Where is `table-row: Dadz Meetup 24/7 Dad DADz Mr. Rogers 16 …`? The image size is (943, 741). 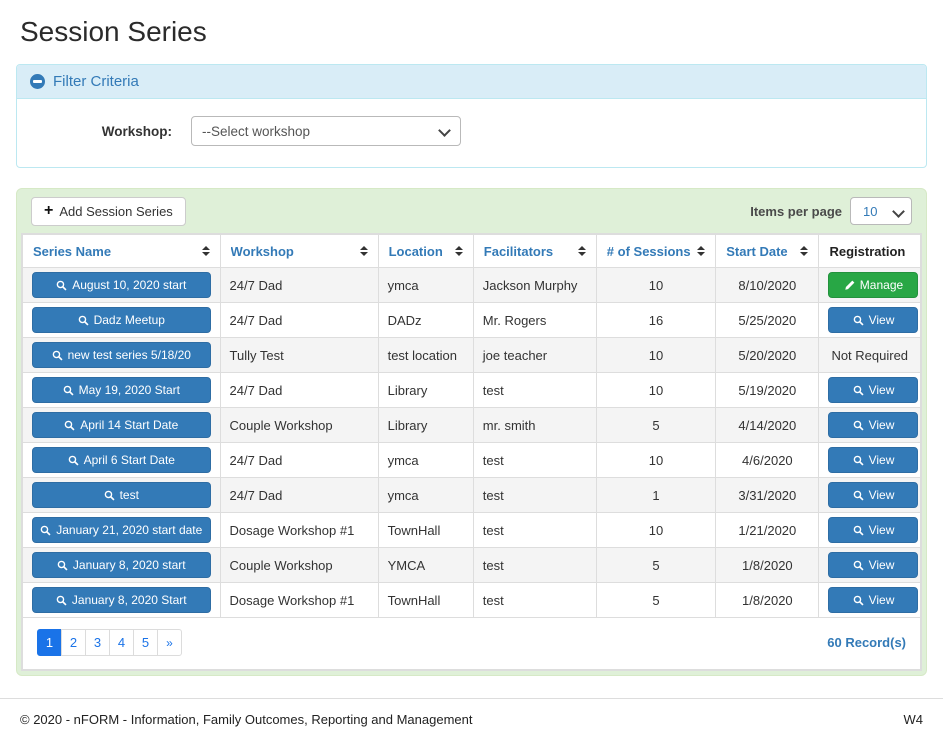
table-row: Dadz Meetup 24/7 Dad DADz Mr. Rogers 16 … is located at coordinates (471, 320).